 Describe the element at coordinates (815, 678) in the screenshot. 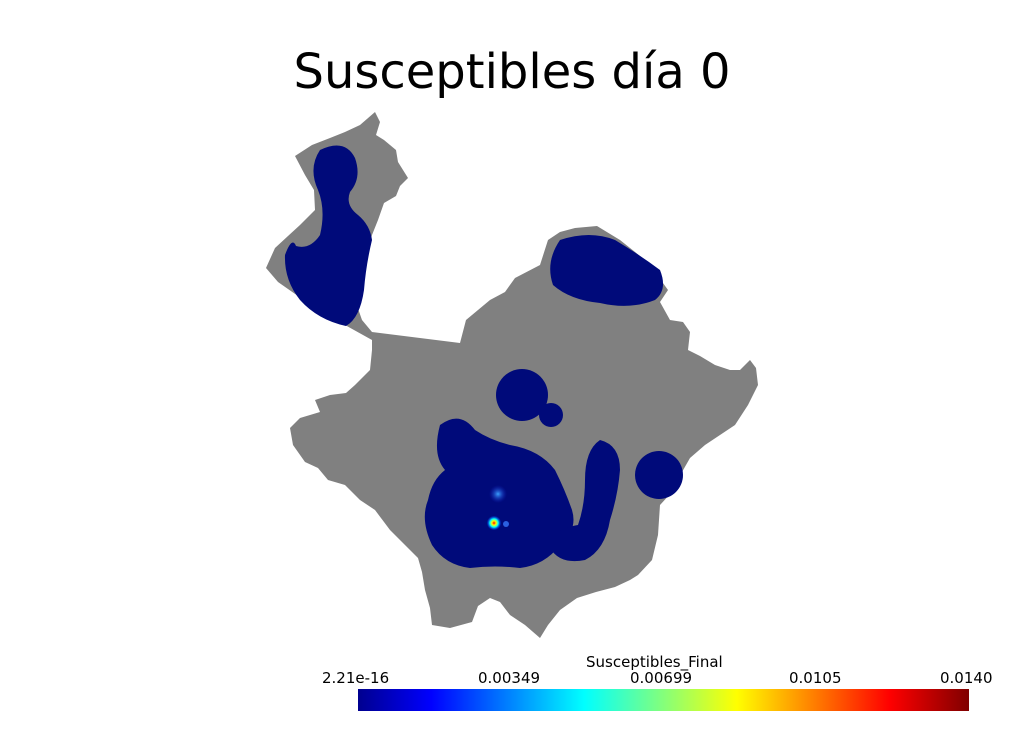

I see `legend-tick-4: 0.0105` at that location.